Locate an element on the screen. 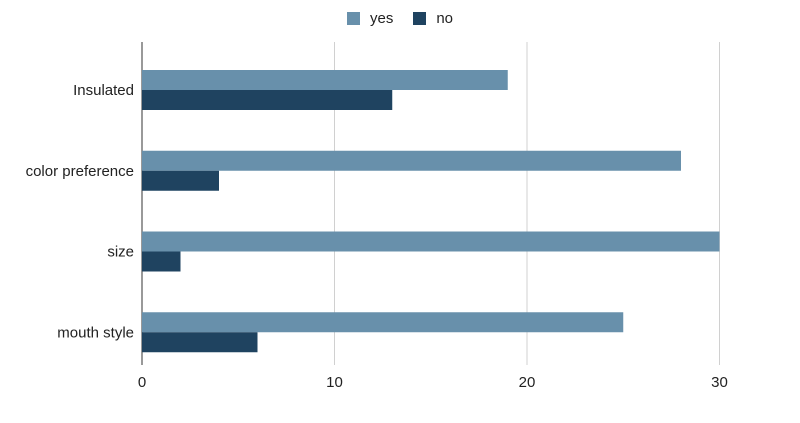 The height and width of the screenshot is (423, 800). legend-swatch-yes is located at coordinates (353, 18).